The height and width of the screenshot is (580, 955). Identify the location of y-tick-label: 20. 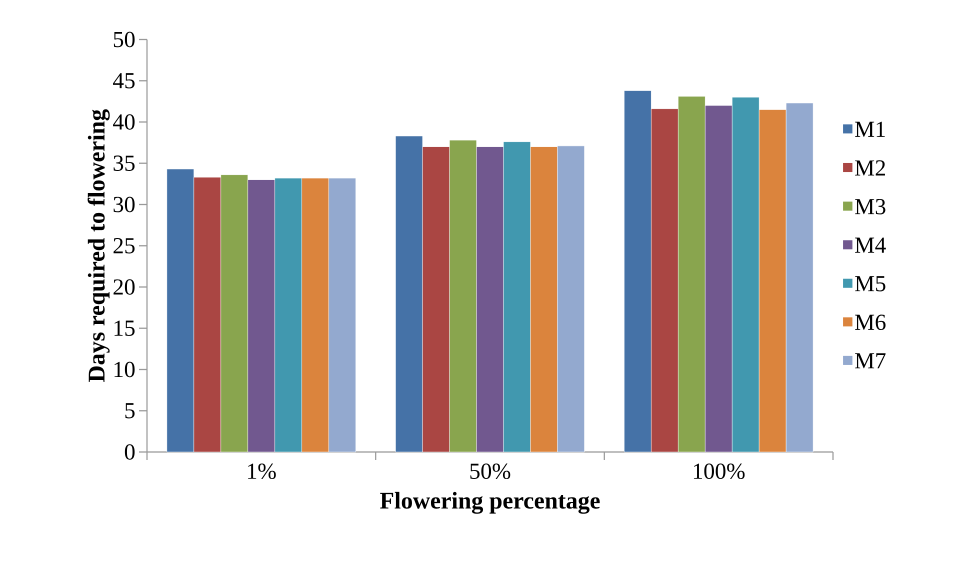
(124, 287).